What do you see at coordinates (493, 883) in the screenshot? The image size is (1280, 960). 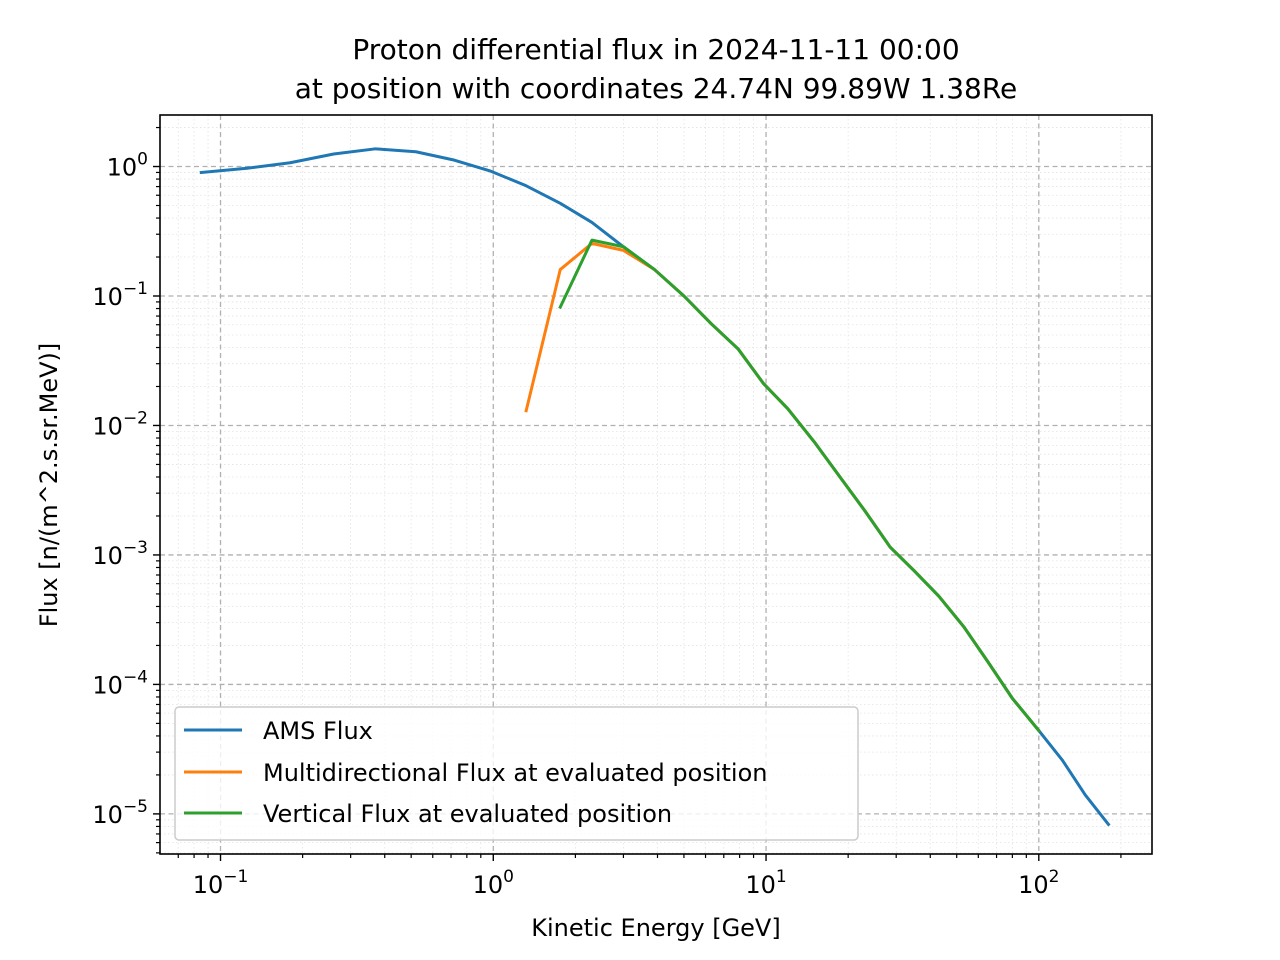 I see `x-tick-label: 10⁰` at bounding box center [493, 883].